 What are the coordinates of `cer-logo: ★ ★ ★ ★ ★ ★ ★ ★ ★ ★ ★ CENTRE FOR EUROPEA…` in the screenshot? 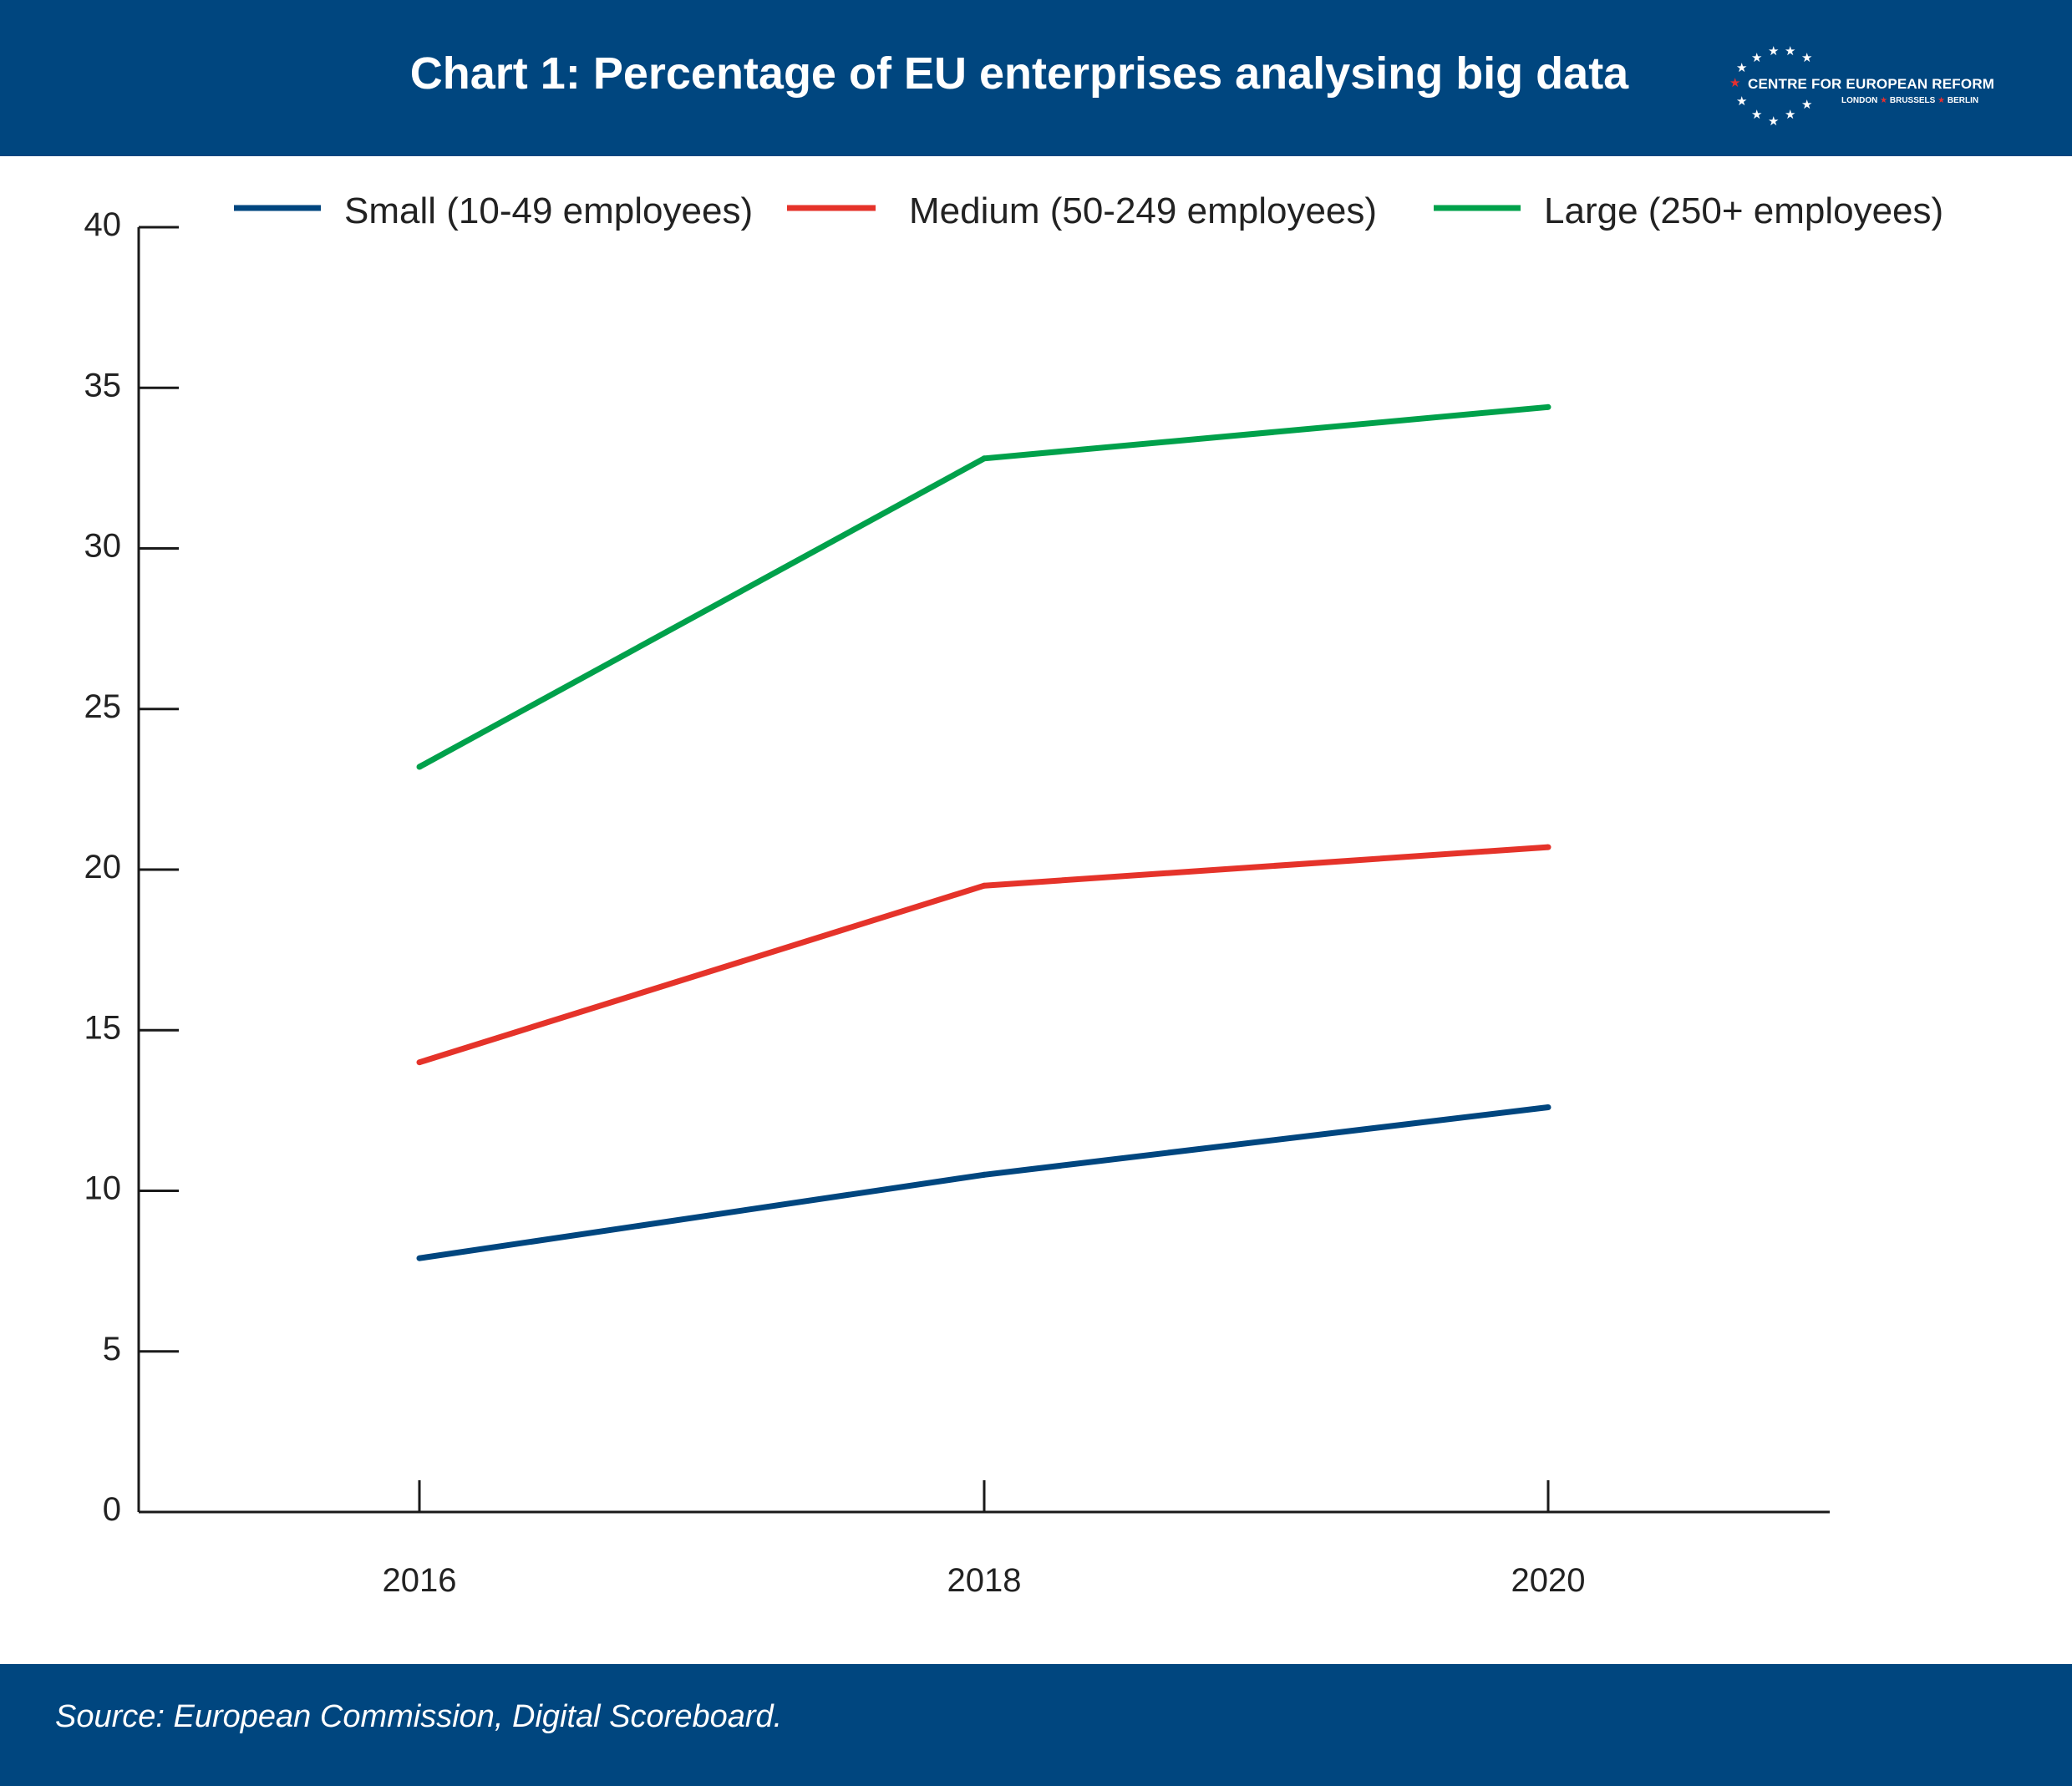 It's located at (1866, 86).